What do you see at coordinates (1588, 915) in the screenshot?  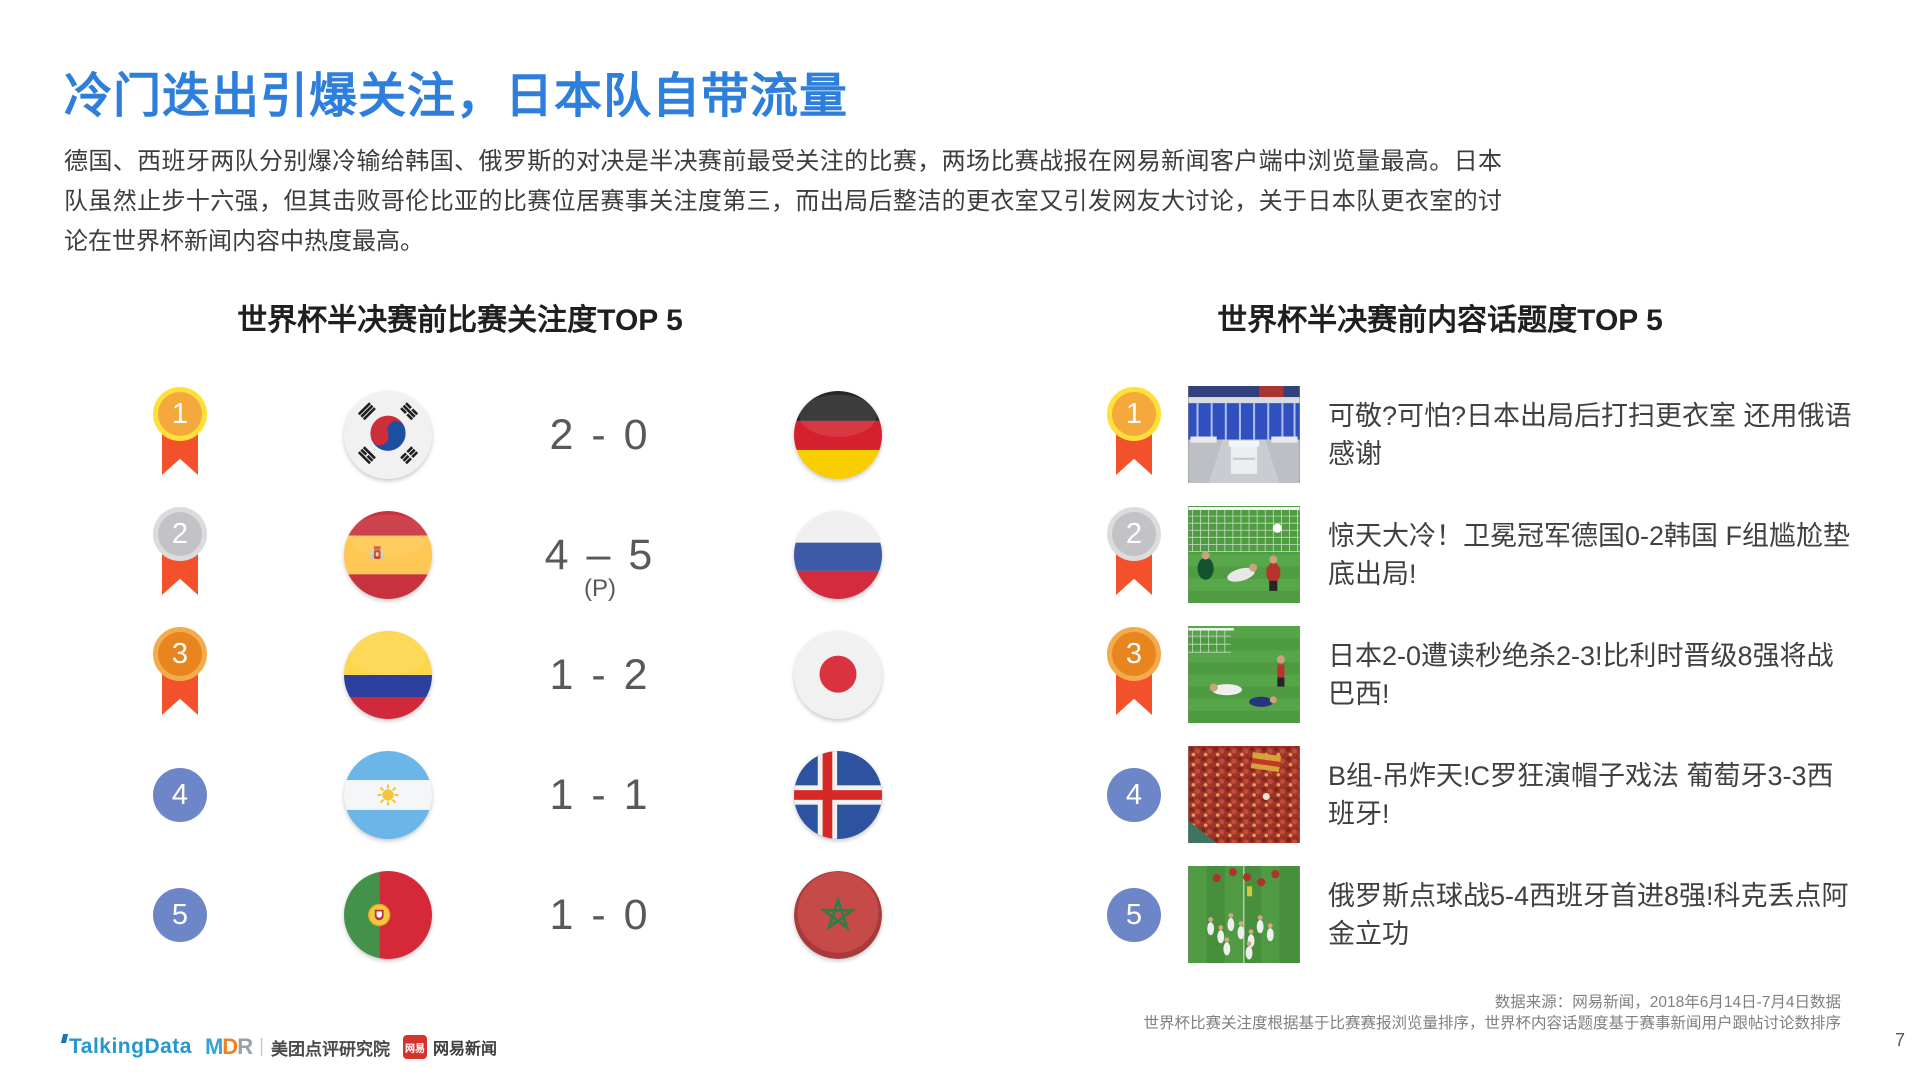 I see `news-headline: 俄罗斯点球战5-4西班牙首进8强!科克丢点阿金立功` at bounding box center [1588, 915].